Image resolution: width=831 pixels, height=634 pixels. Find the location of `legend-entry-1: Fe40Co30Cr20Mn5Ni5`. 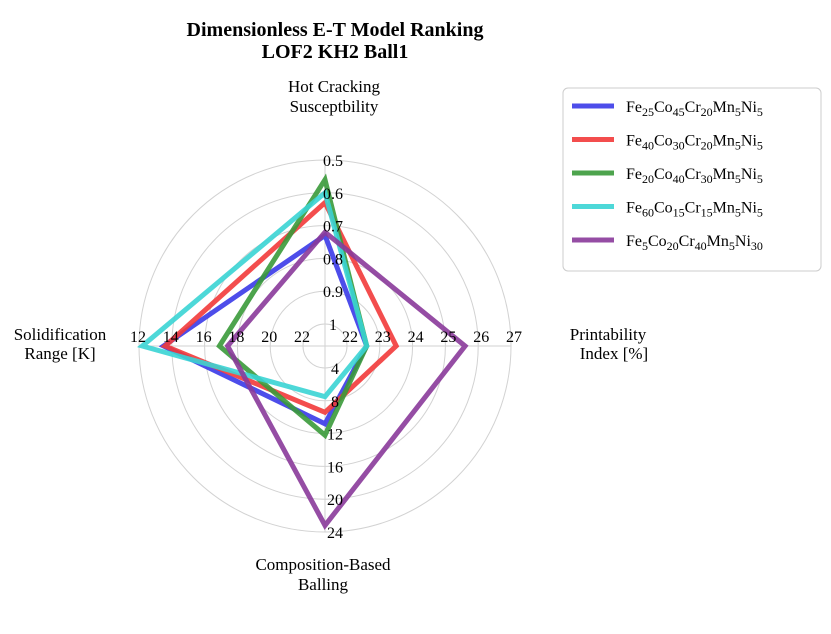

legend-entry-1: Fe40Co30Cr20Mn5Ni5 is located at coordinates (694, 143).